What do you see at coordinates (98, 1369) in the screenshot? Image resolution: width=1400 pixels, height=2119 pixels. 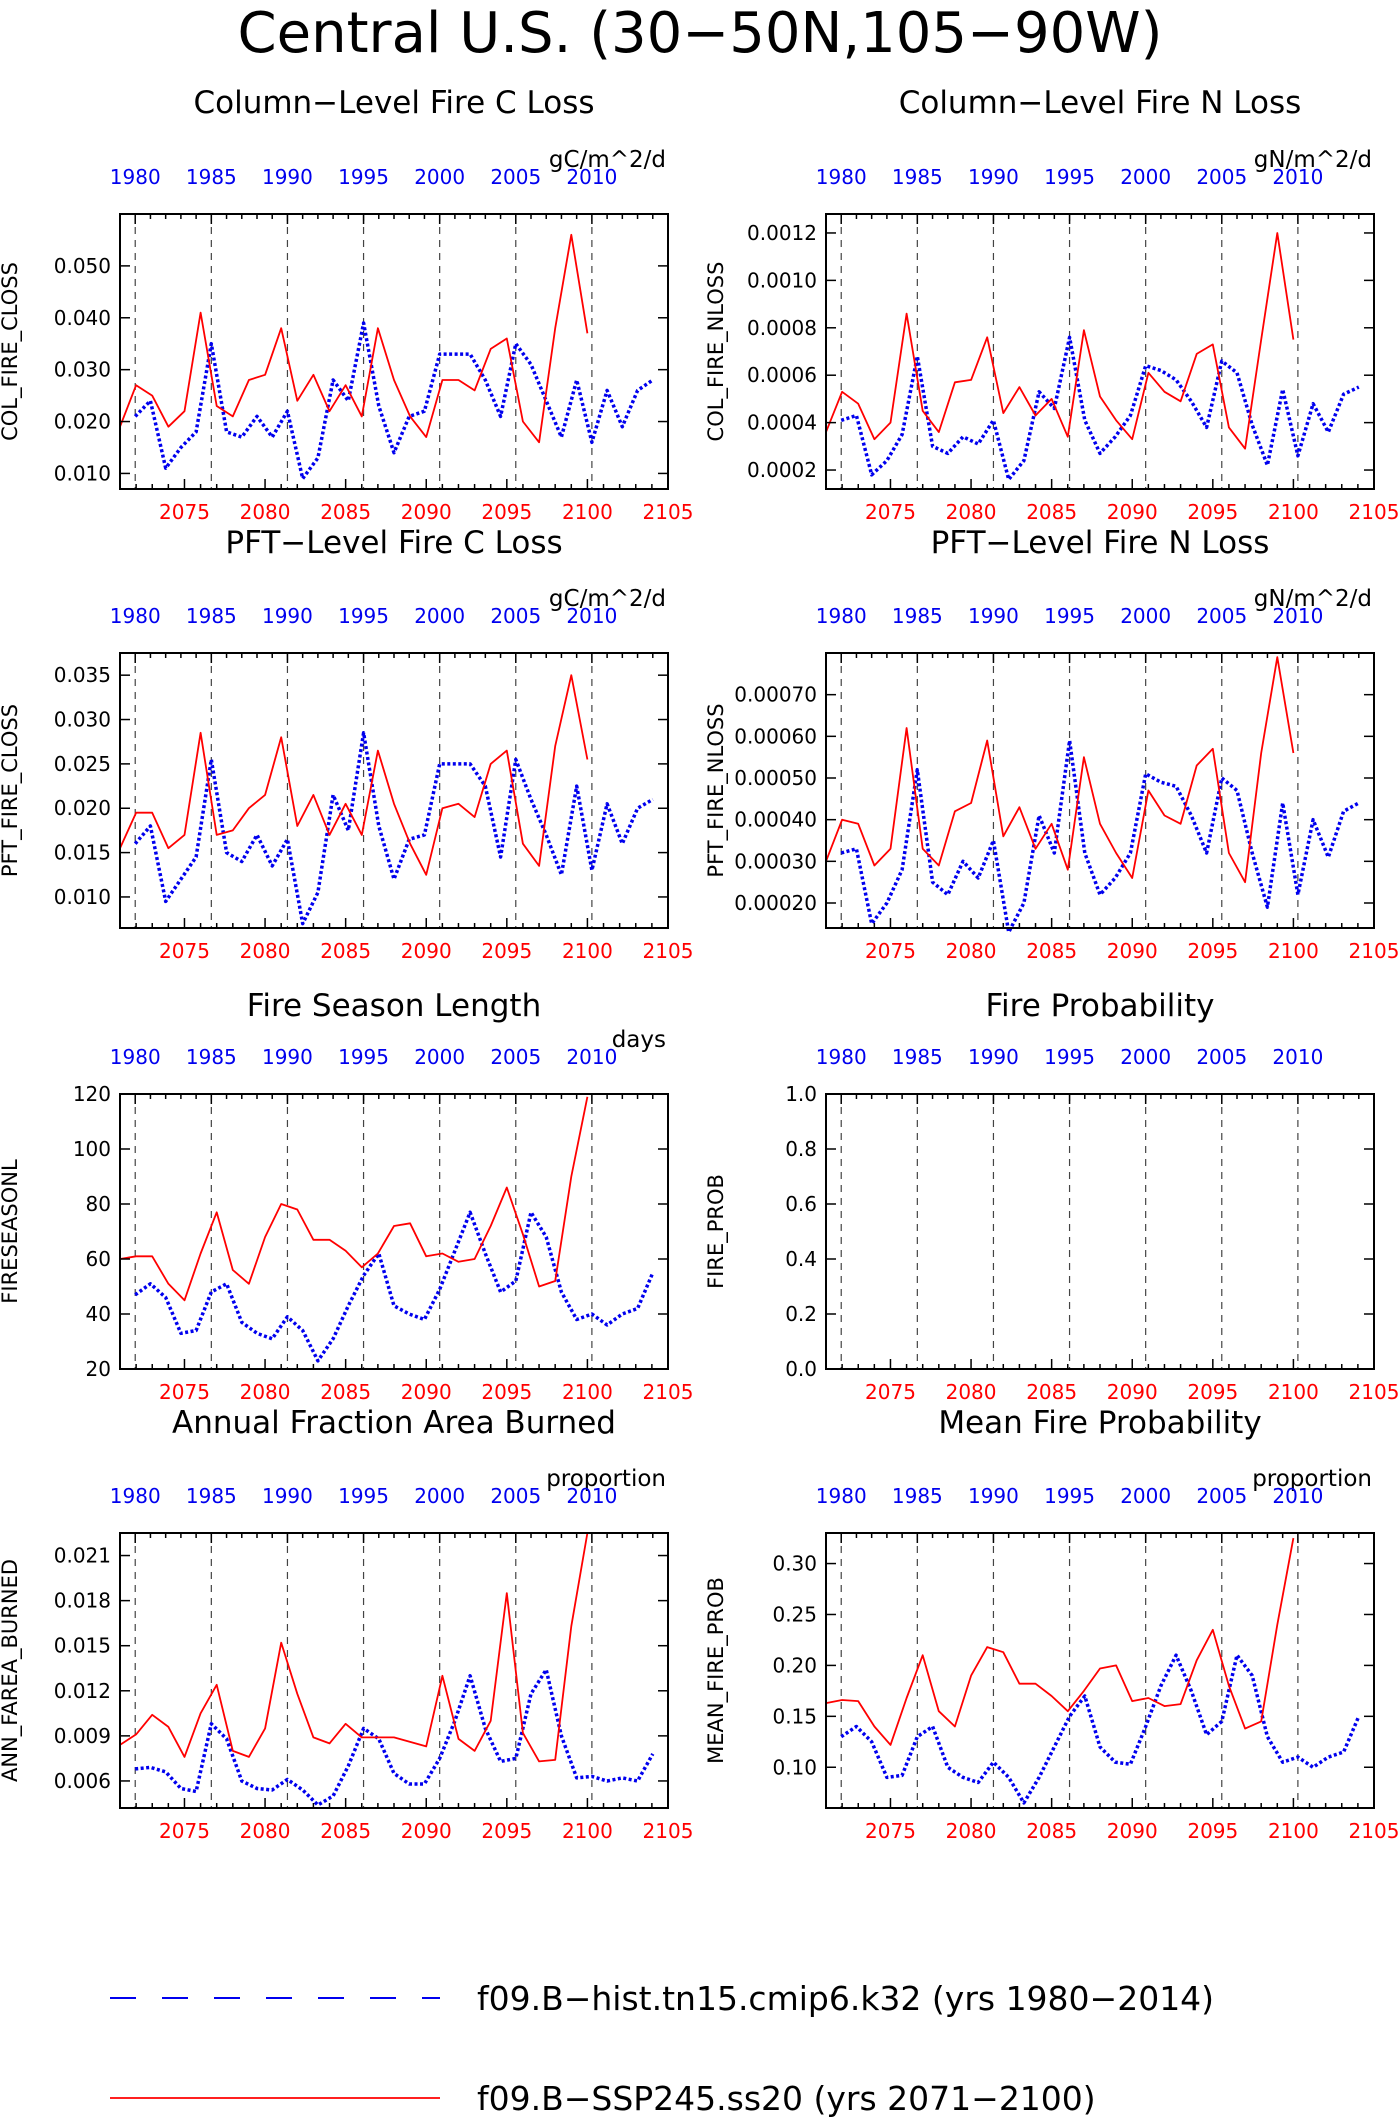 I see `y-tick-label: 20` at bounding box center [98, 1369].